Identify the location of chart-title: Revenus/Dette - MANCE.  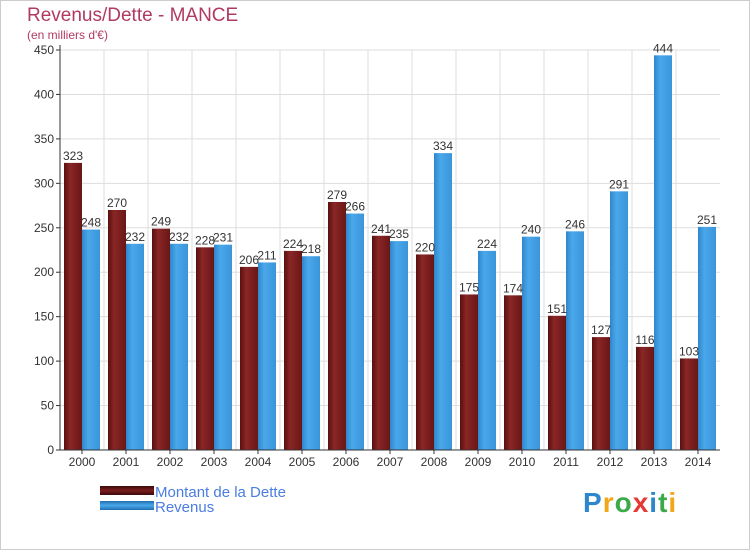
(133, 15).